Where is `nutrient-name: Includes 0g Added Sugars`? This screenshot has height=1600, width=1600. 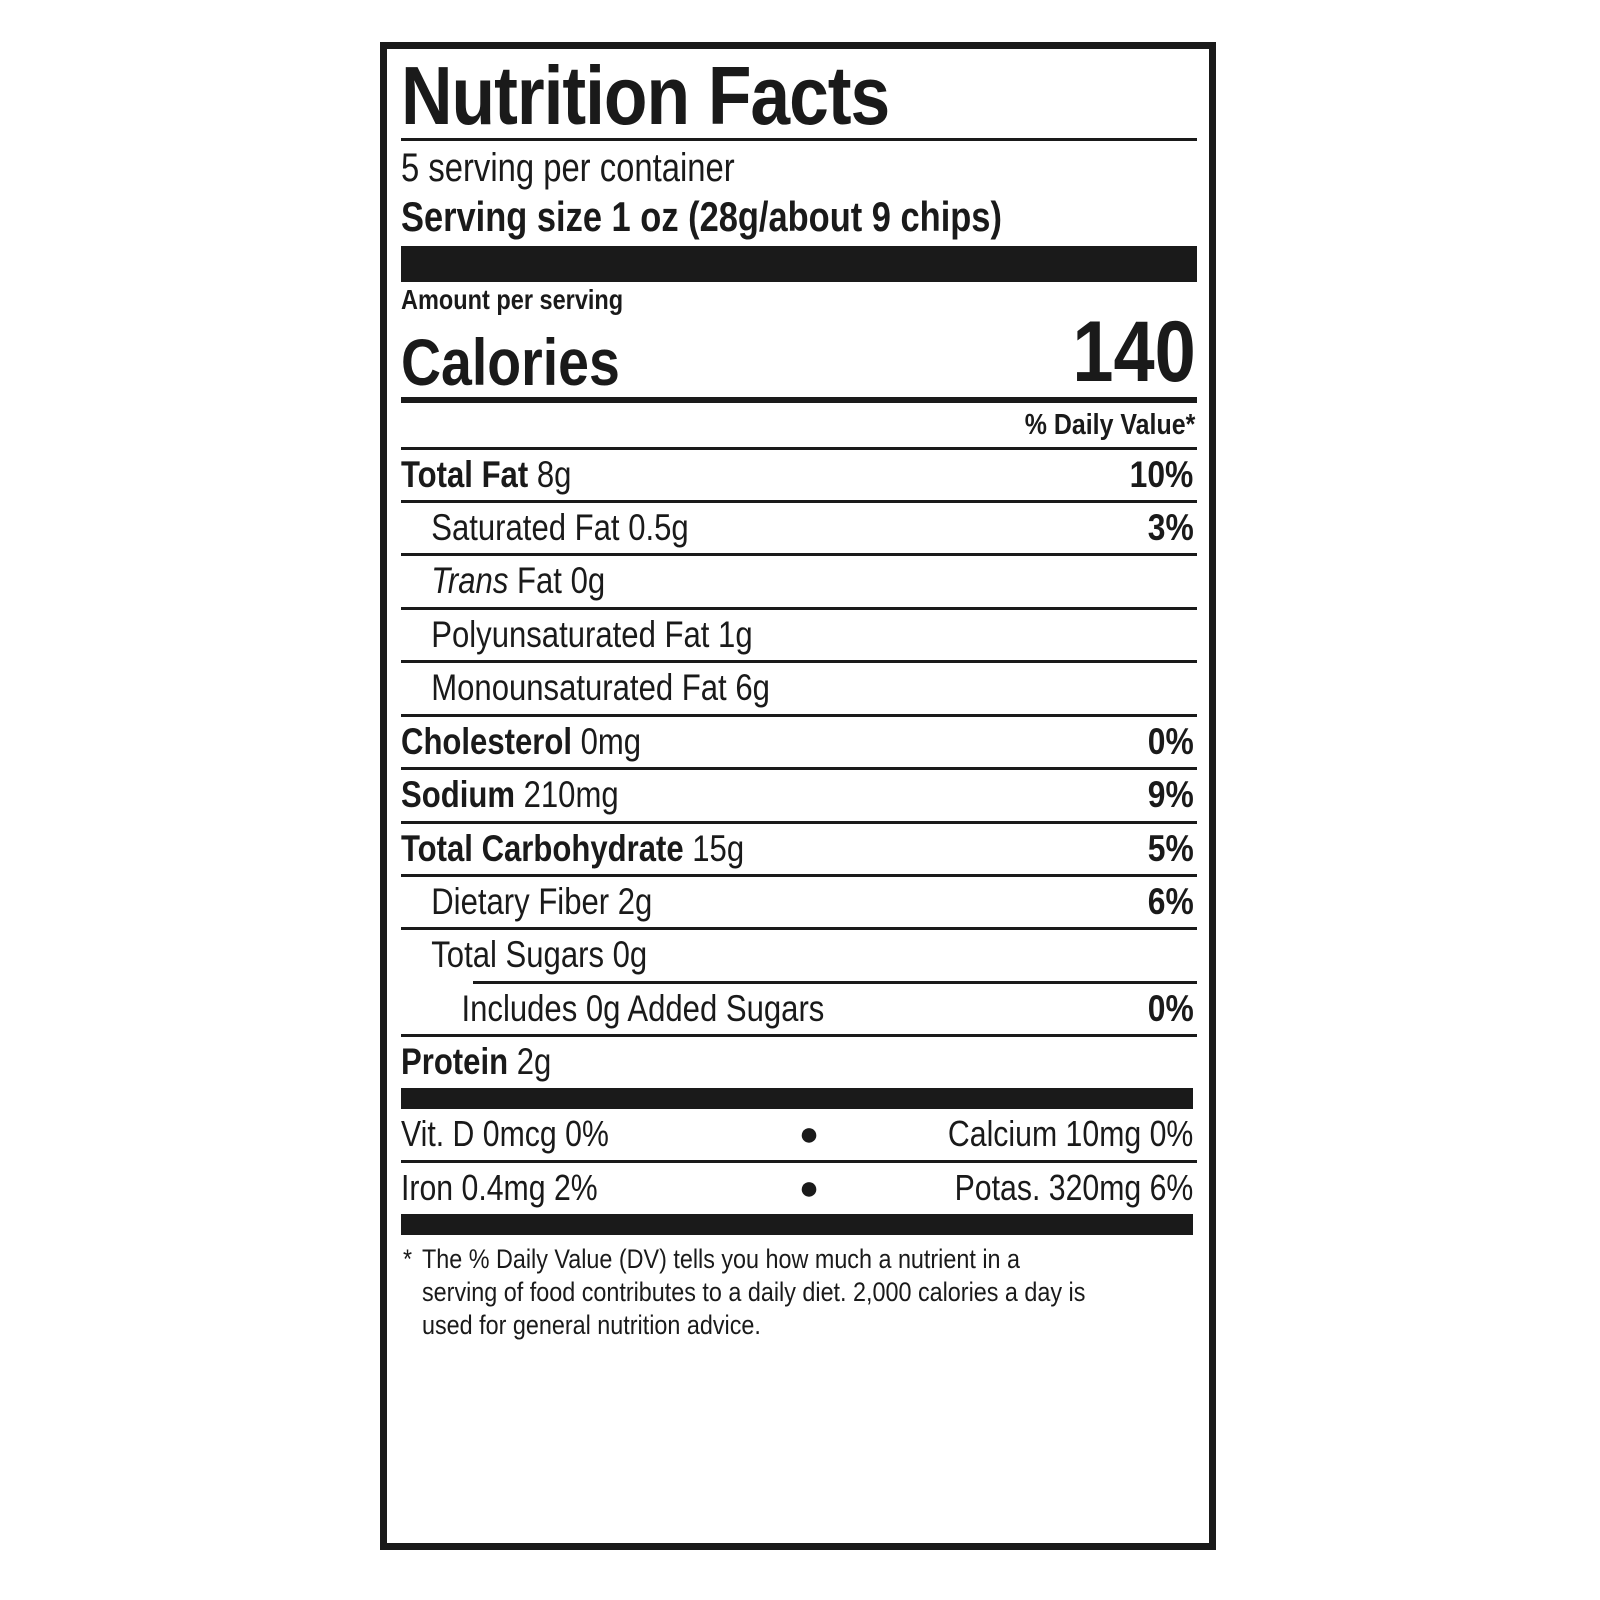
nutrient-name: Includes 0g Added Sugars is located at coordinates (612, 1008).